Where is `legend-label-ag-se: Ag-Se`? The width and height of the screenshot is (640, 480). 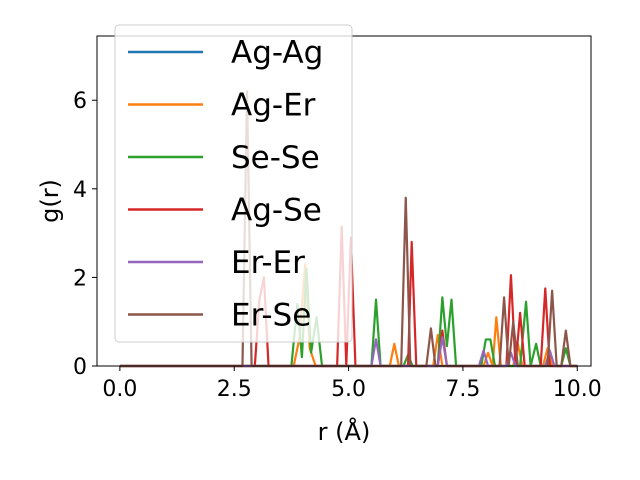
legend-label-ag-se: Ag-Se is located at coordinates (276, 211).